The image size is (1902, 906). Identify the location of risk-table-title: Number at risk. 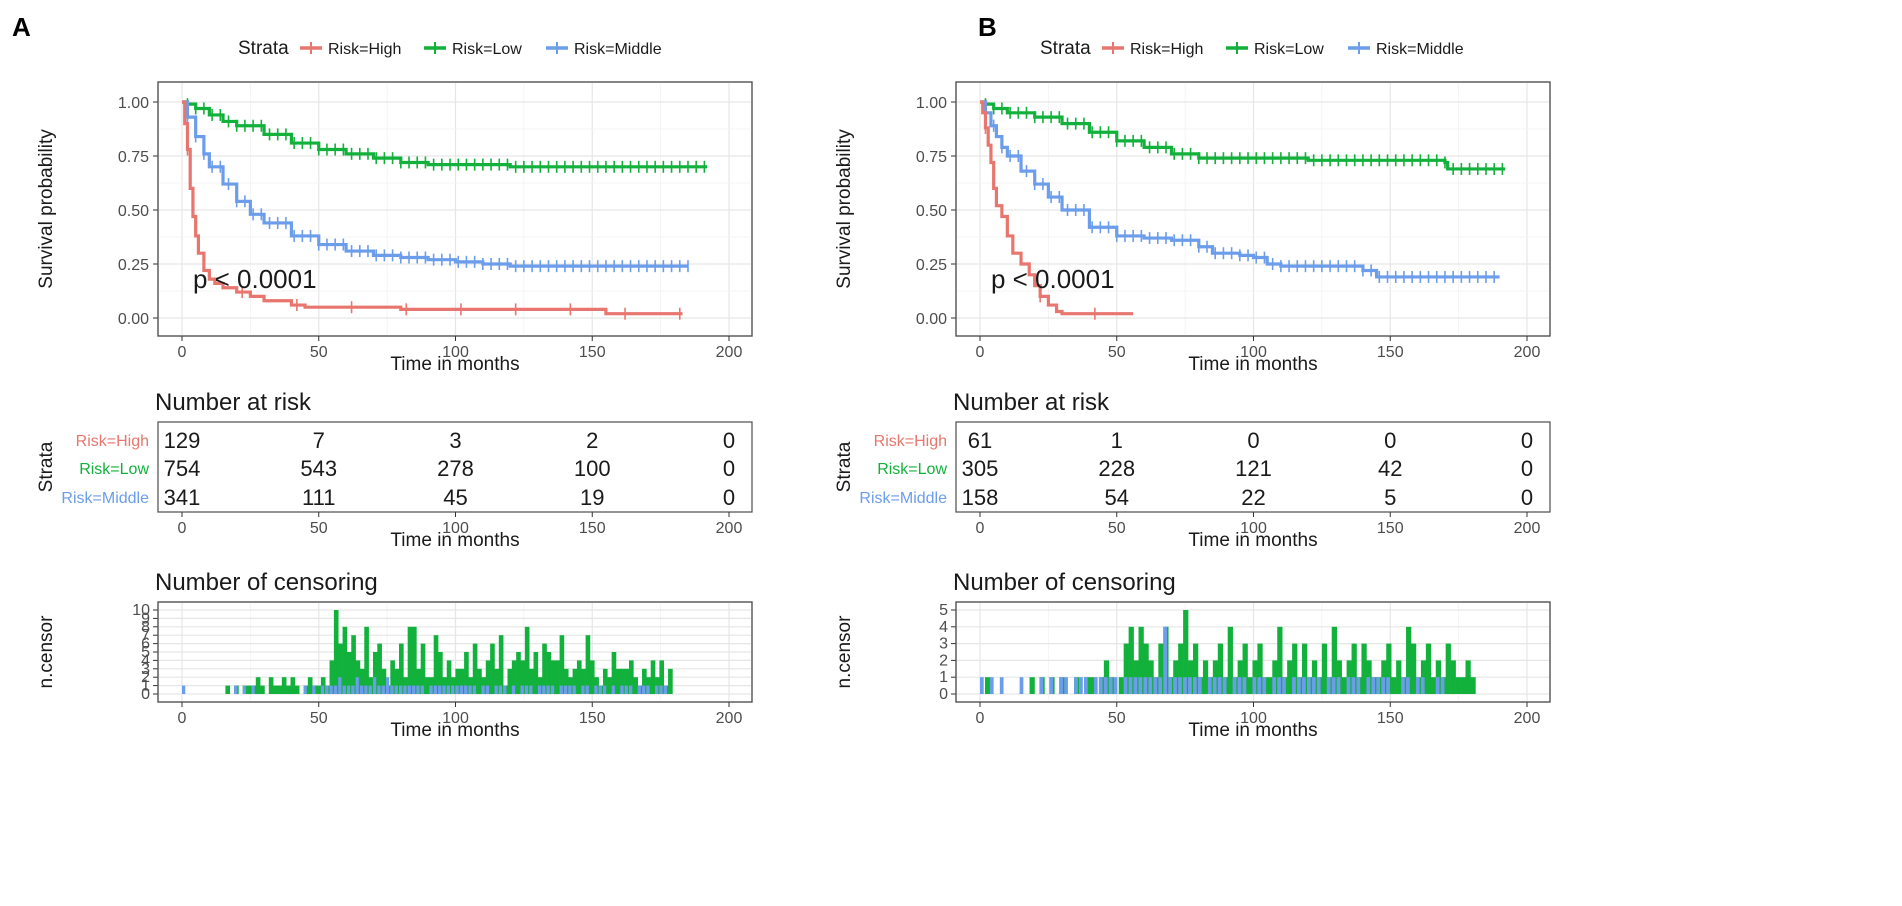
(1031, 402).